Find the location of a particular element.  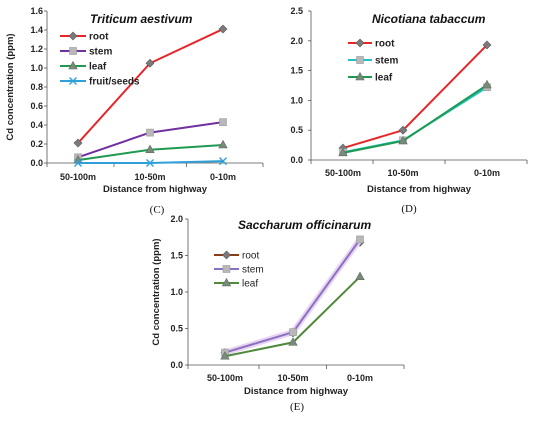

panel-c-x-axis-label: Distance from highway is located at coordinates (155, 189).